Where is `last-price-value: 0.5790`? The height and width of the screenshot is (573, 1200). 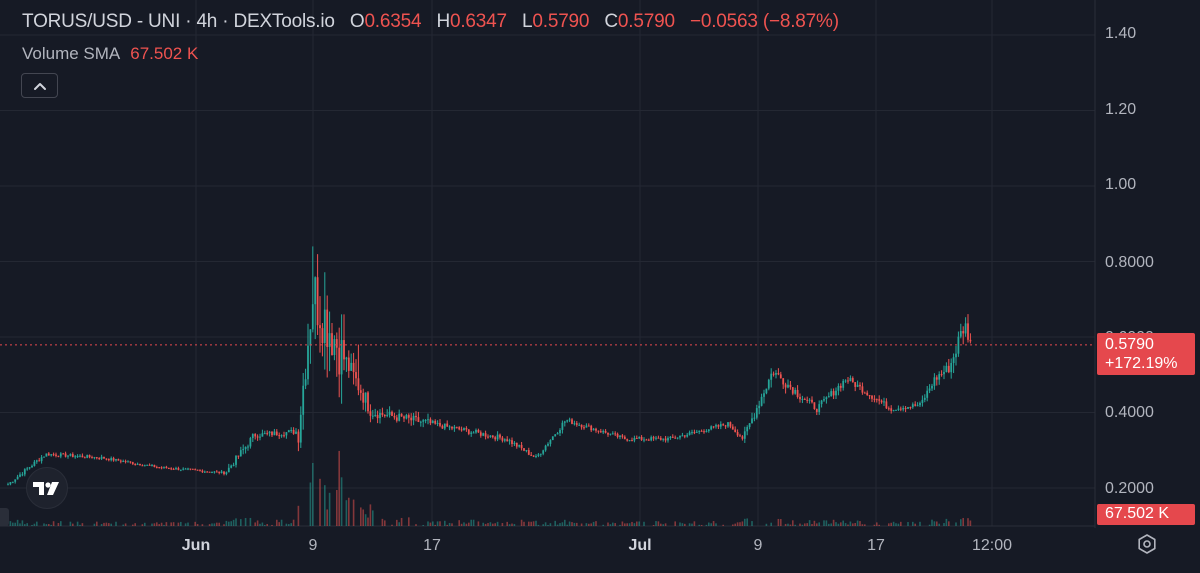 last-price-value: 0.5790 is located at coordinates (1129, 344).